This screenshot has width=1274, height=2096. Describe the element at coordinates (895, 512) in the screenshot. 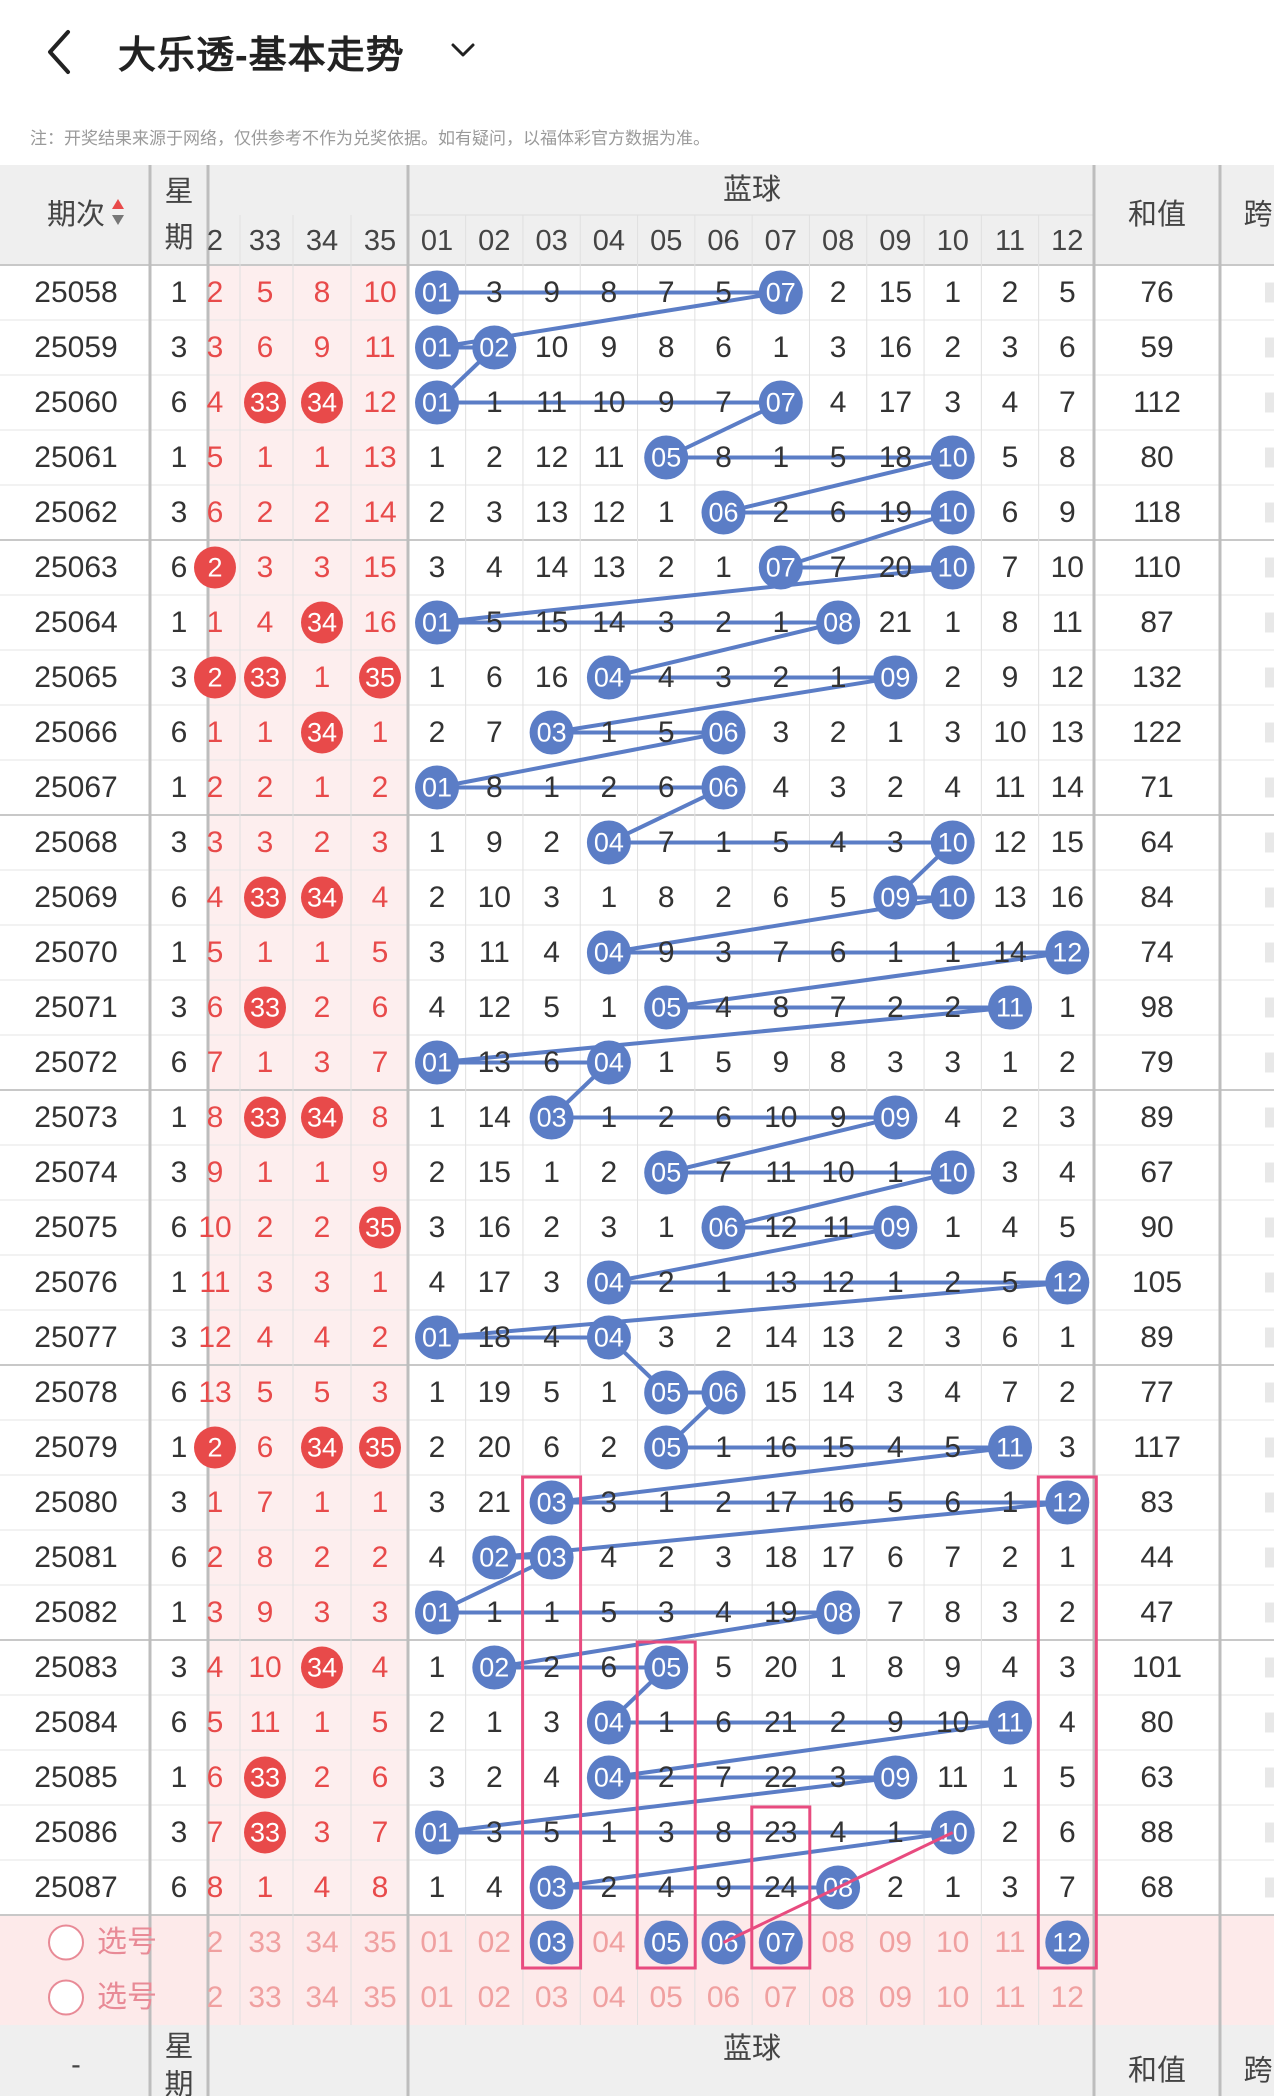

I see `blue-miss-count: 19` at that location.